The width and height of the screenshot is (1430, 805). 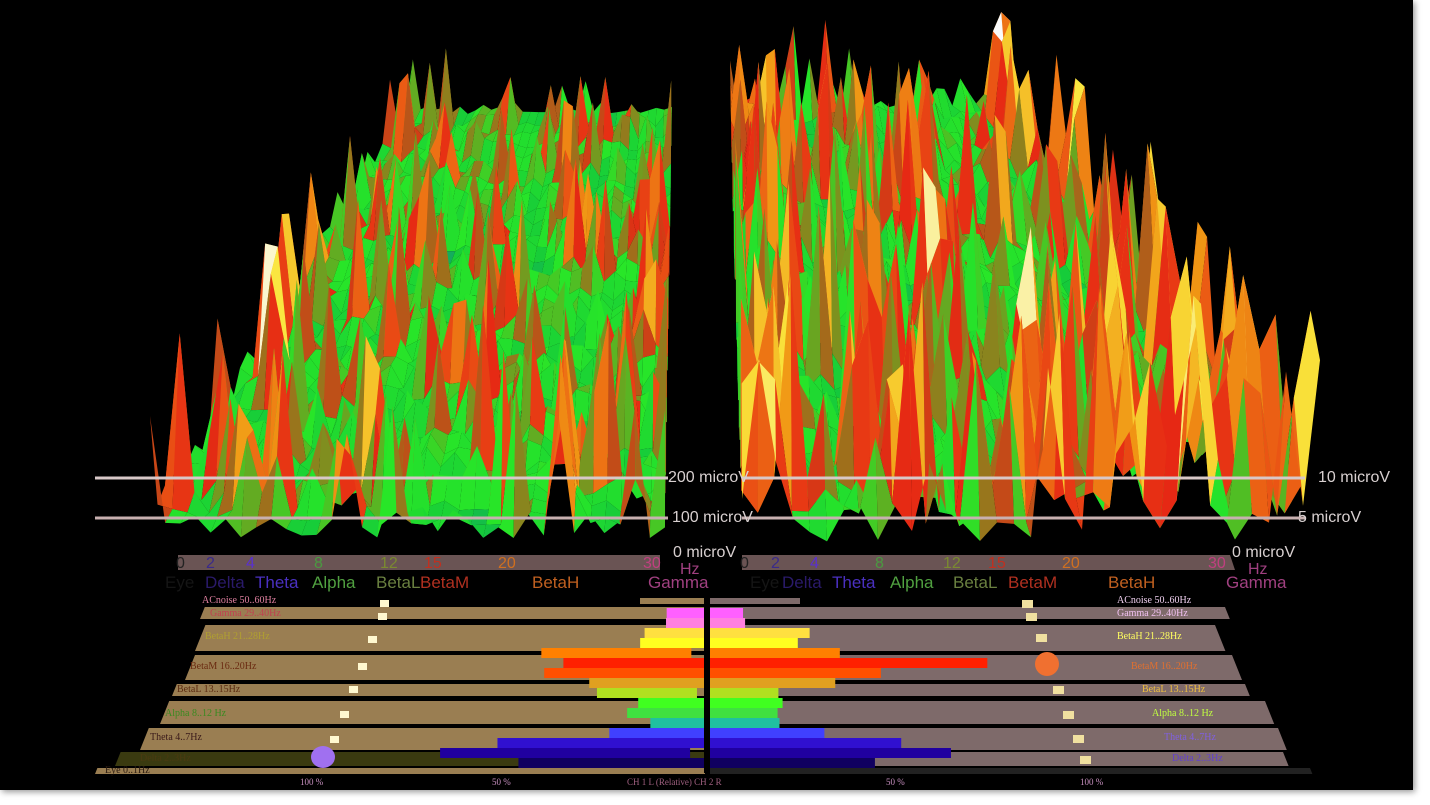 I want to click on right-frequency-tick: 4, so click(x=814, y=563).